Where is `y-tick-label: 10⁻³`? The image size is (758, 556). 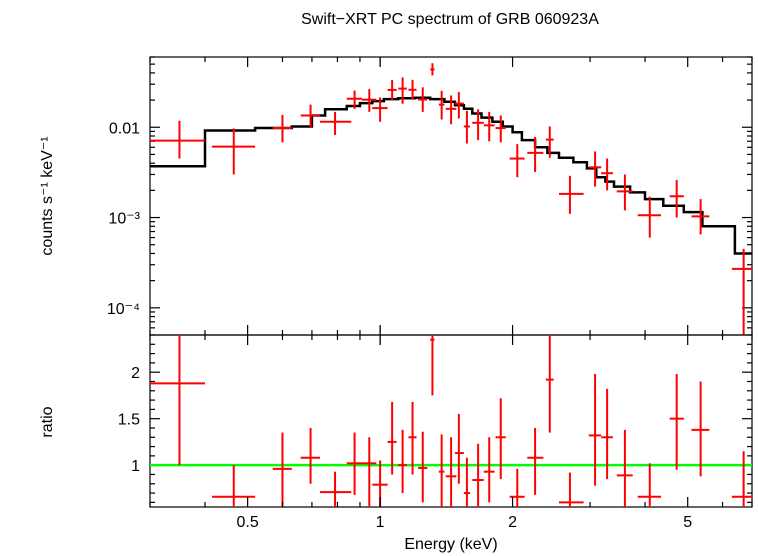
y-tick-label: 10⁻³ is located at coordinates (124, 219).